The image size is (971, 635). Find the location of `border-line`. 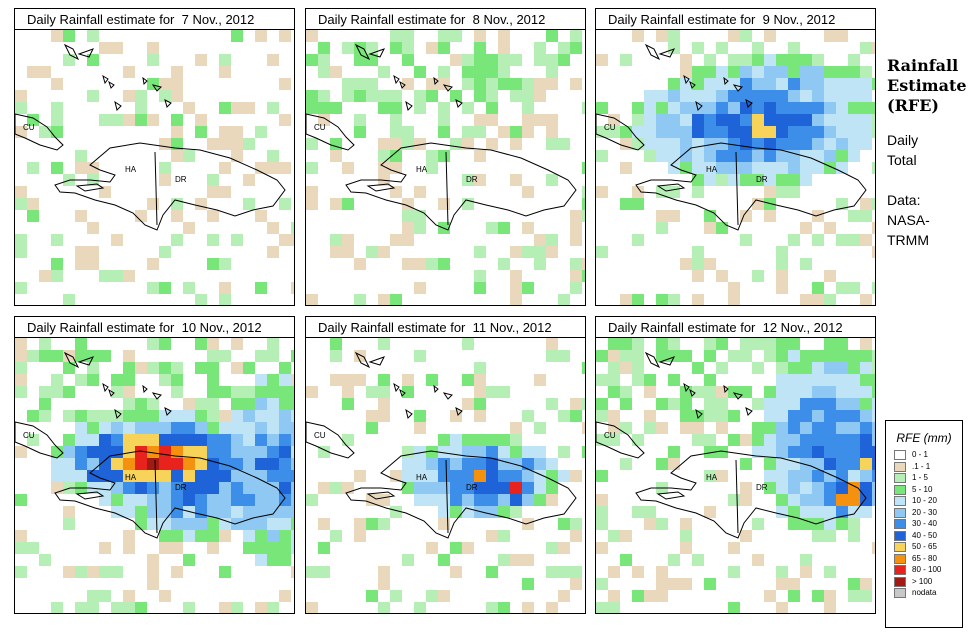

border-line is located at coordinates (447, 496).